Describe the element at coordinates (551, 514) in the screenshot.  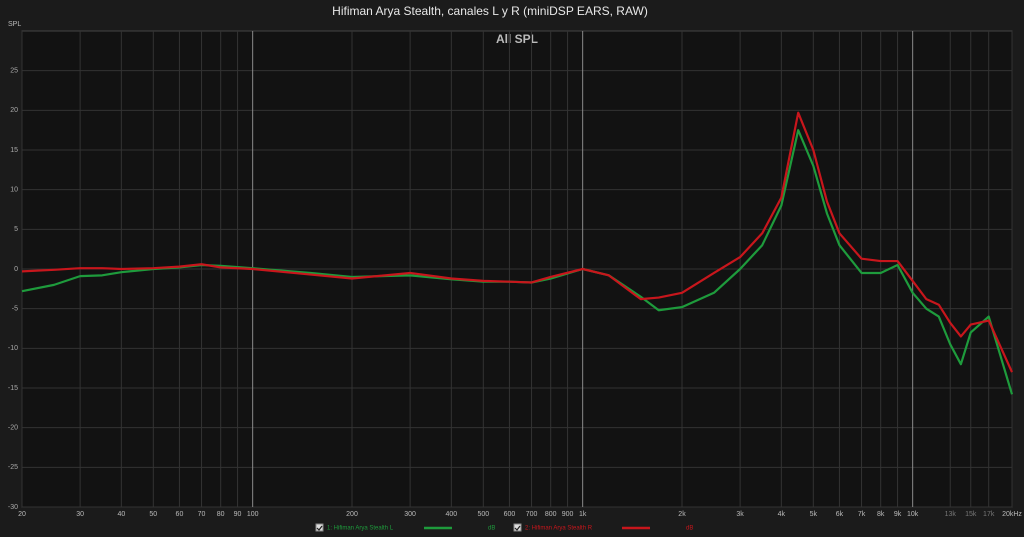
I see `x-tick-label: 800` at that location.